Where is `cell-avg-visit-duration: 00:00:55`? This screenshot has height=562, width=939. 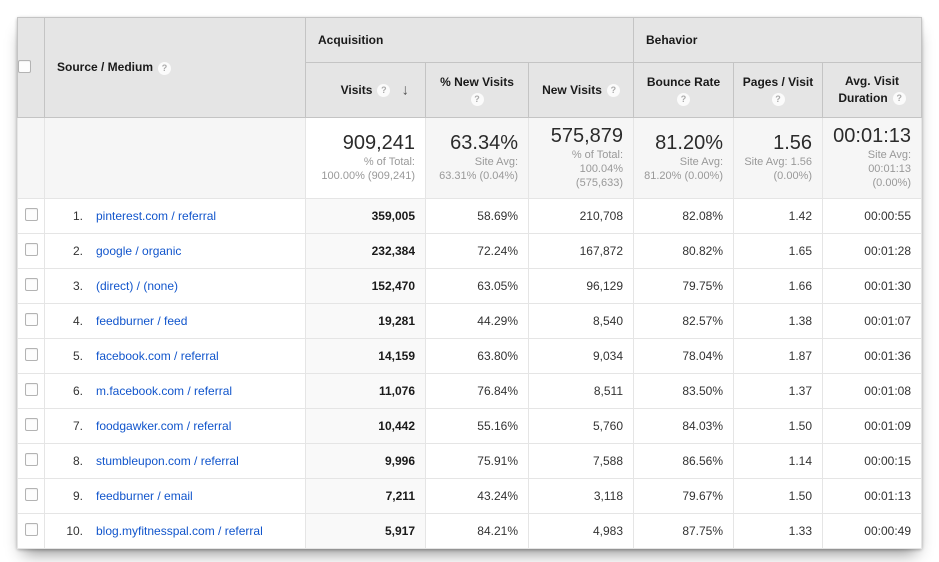 cell-avg-visit-duration: 00:00:55 is located at coordinates (872, 216).